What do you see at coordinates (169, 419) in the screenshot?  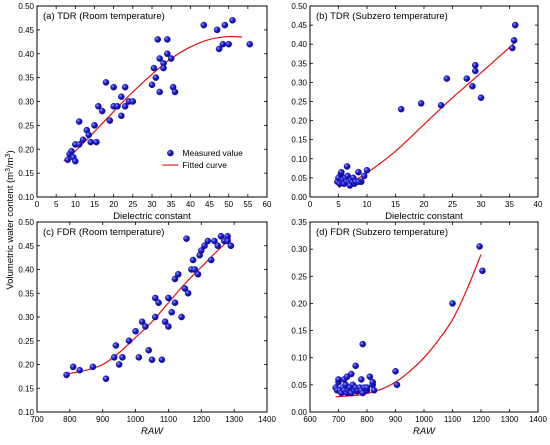 I see `x-tick-label: 1100` at bounding box center [169, 419].